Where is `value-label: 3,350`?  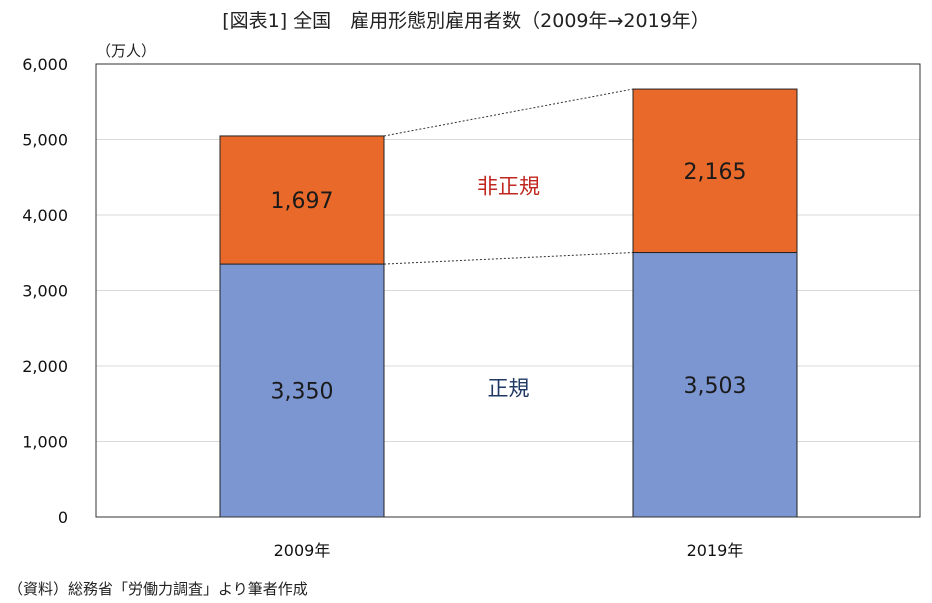 value-label: 3,350 is located at coordinates (302, 392).